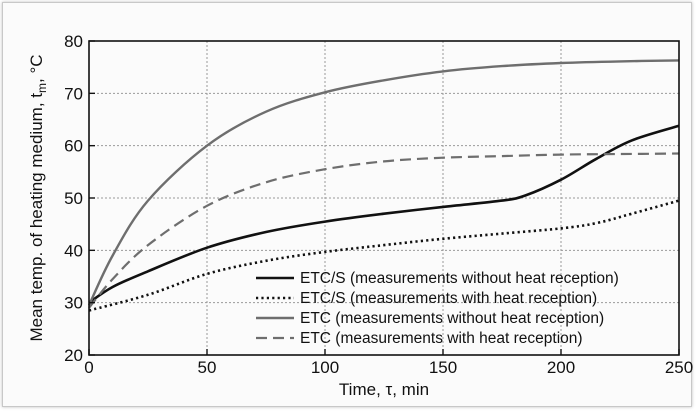  I want to click on y-axis-label-subscript: m, so click(42, 88).